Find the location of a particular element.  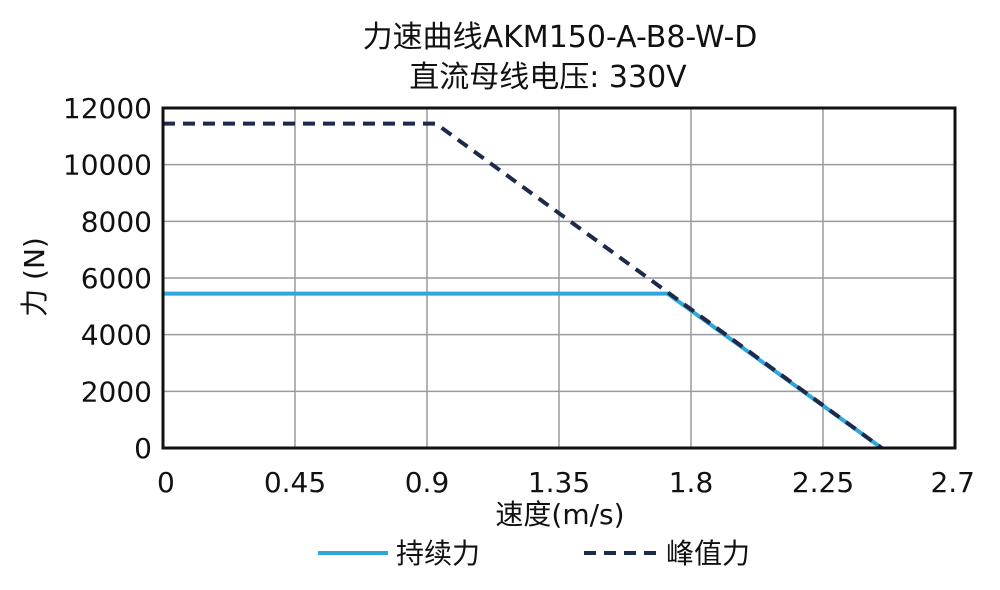

y-tick-labels: 0 2000 4000 6000 8000 10000 12000 is located at coordinates (107, 278).